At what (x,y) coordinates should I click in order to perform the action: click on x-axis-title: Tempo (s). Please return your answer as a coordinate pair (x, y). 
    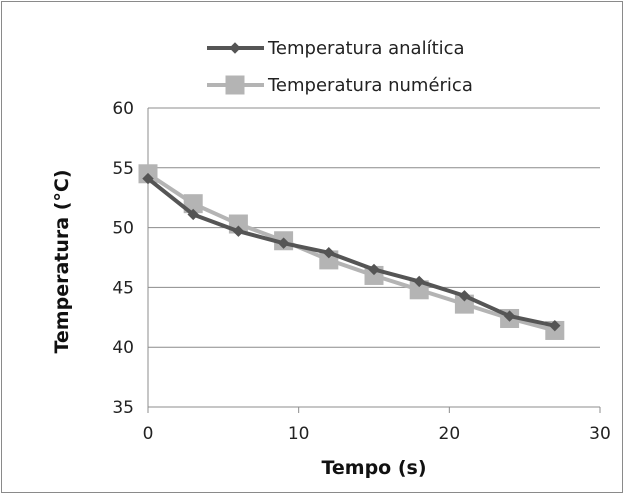
    Looking at the image, I should click on (373, 468).